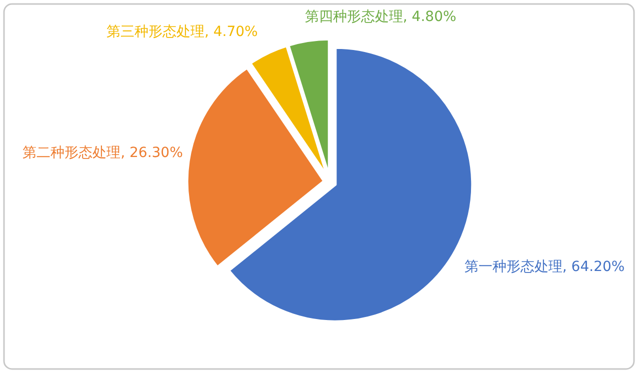 This screenshot has height=375, width=640. I want to click on slice-label: 第二种形态处理, 26.30%, so click(102, 154).